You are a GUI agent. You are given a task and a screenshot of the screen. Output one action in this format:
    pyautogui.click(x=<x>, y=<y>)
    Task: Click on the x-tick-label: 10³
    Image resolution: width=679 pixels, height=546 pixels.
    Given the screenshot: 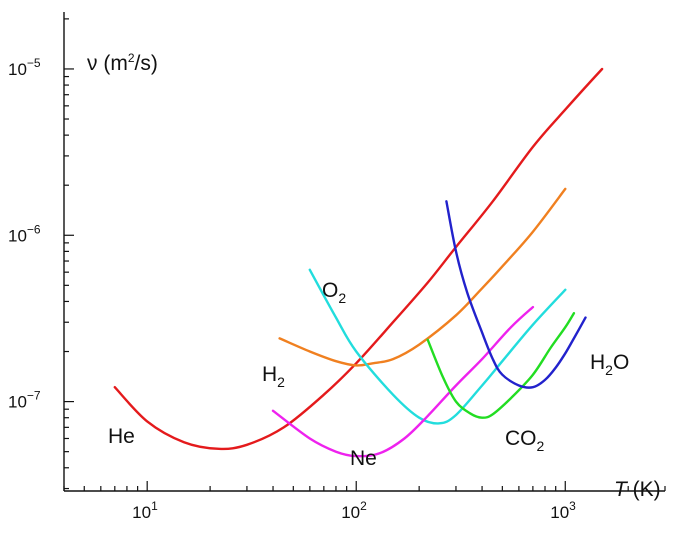 What is the action you would take?
    pyautogui.click(x=563, y=510)
    